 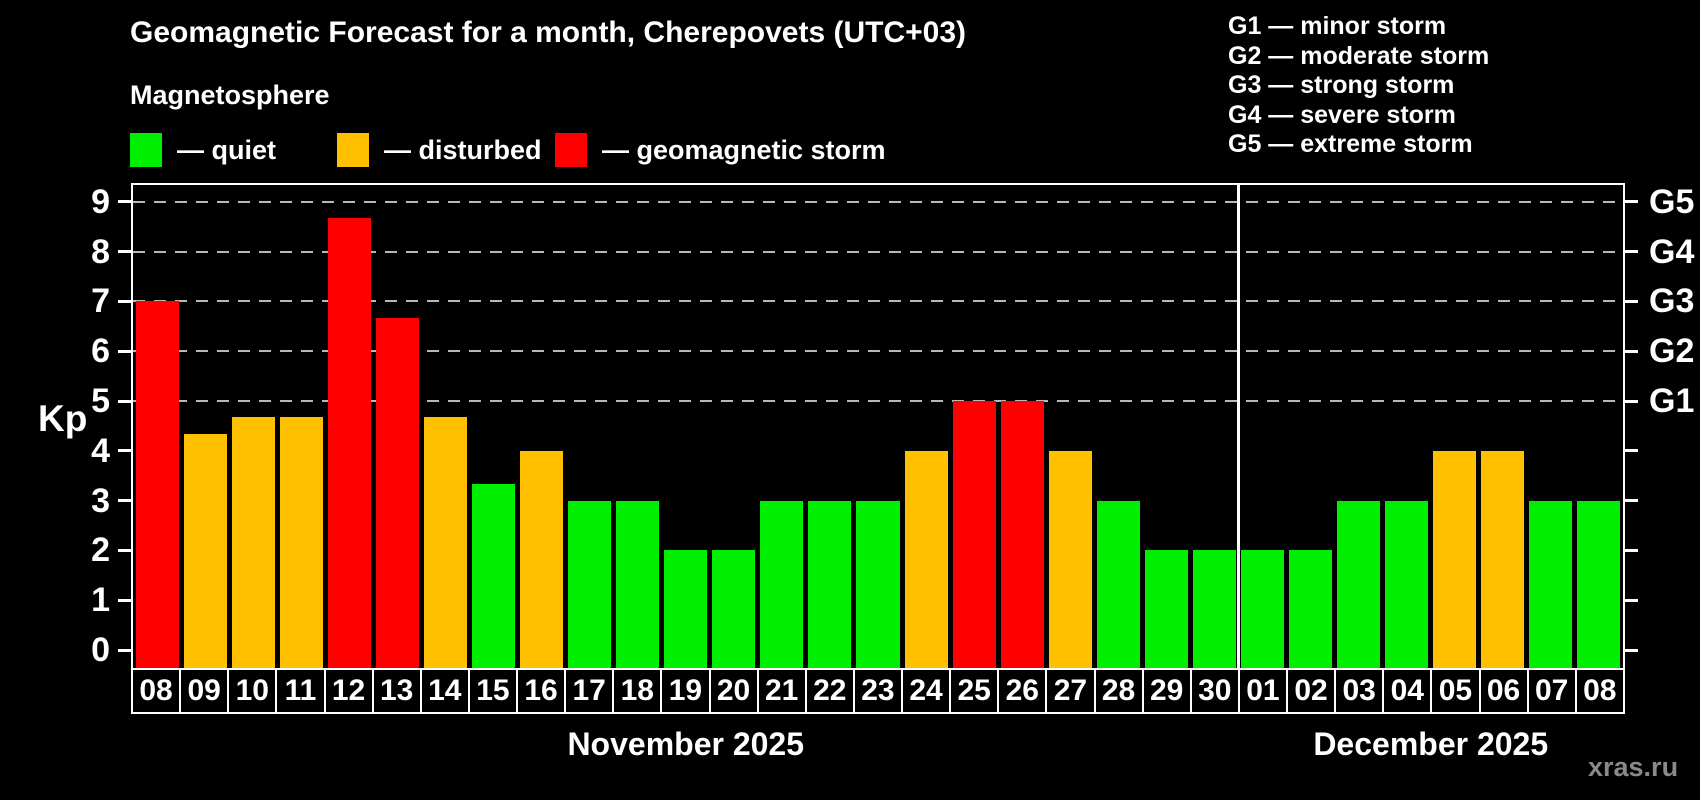 What do you see at coordinates (1341, 85) in the screenshot?
I see `storm-legend-g3: G3 — strong storm` at bounding box center [1341, 85].